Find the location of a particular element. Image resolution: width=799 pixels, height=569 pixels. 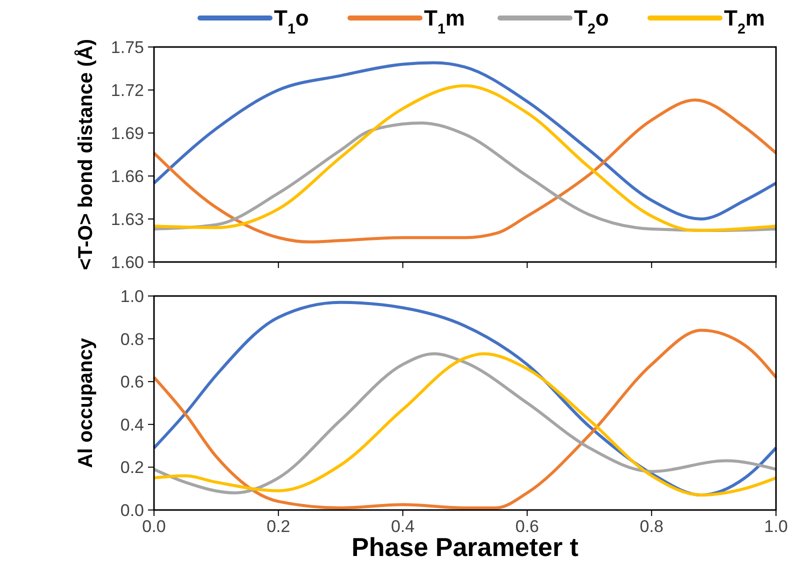

x-tick-label: 1.0 is located at coordinates (776, 526).